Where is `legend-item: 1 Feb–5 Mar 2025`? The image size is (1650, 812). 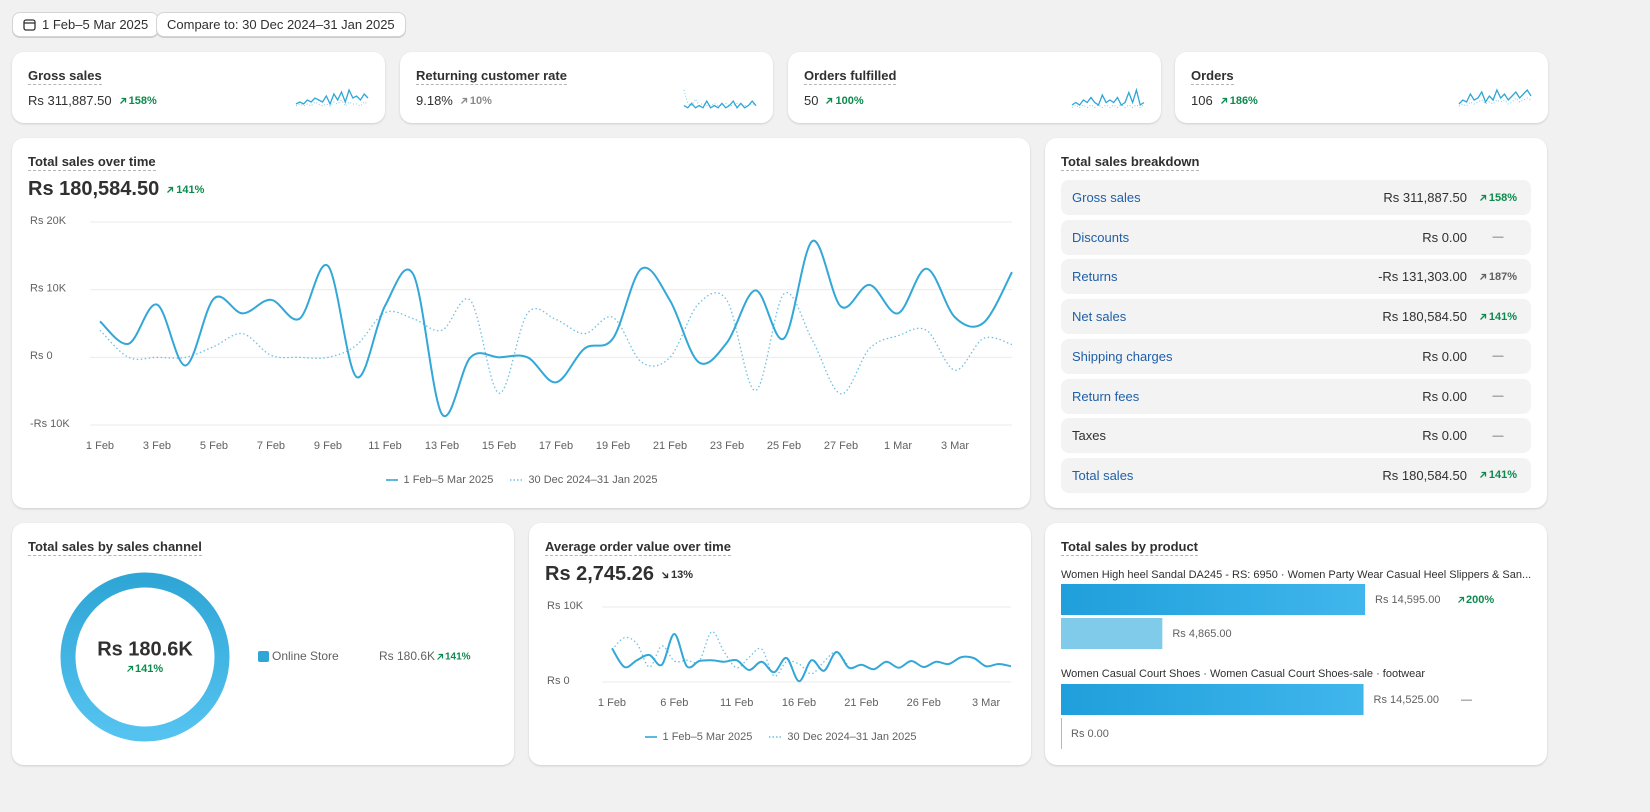 legend-item: 1 Feb–5 Mar 2025 is located at coordinates (439, 480).